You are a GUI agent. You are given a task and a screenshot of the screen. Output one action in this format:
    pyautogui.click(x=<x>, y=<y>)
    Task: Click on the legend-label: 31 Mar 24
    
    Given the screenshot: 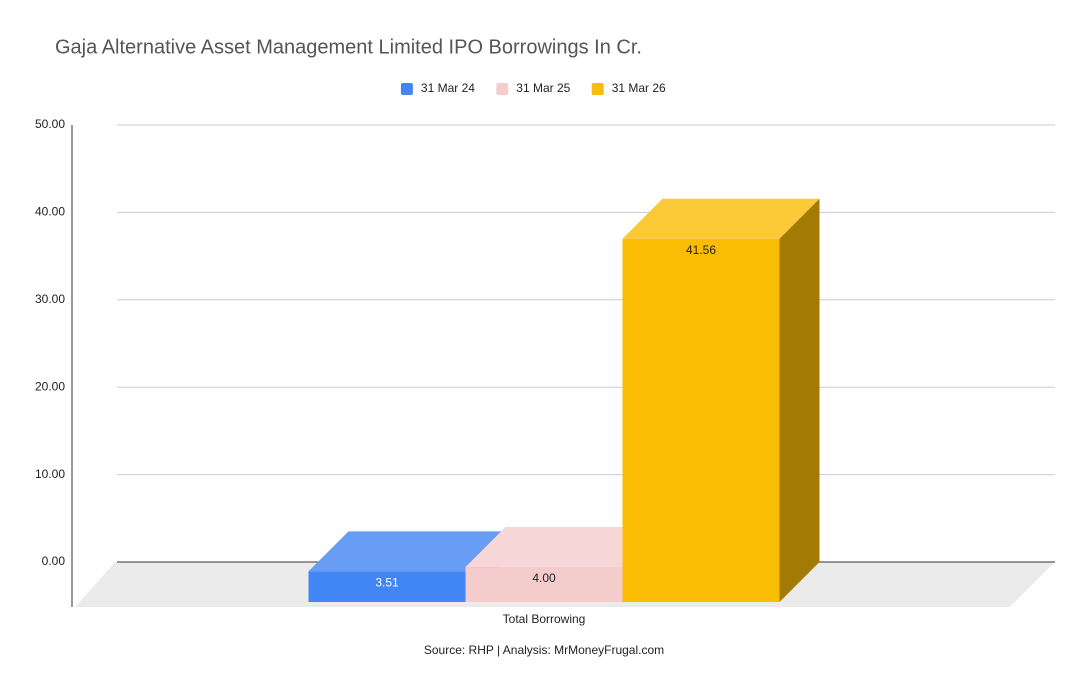 What is the action you would take?
    pyautogui.click(x=448, y=88)
    